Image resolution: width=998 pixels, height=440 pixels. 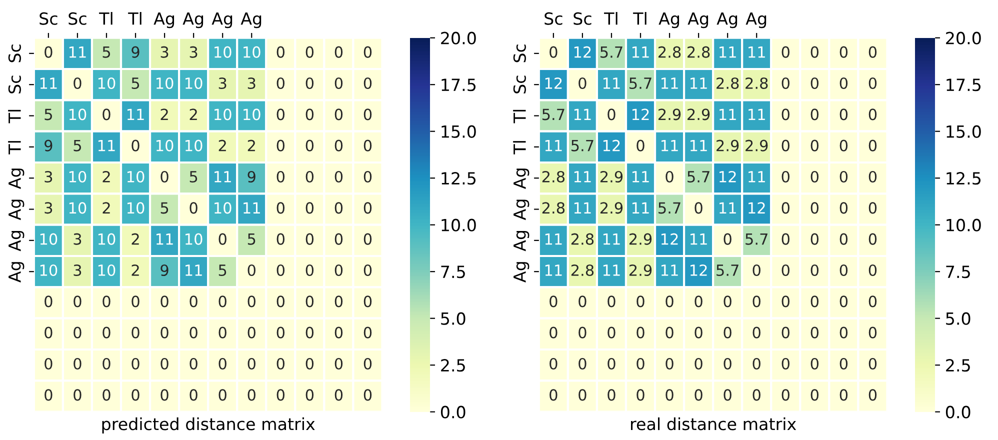 I want to click on color-bar-label: 10.0, so click(x=459, y=225).